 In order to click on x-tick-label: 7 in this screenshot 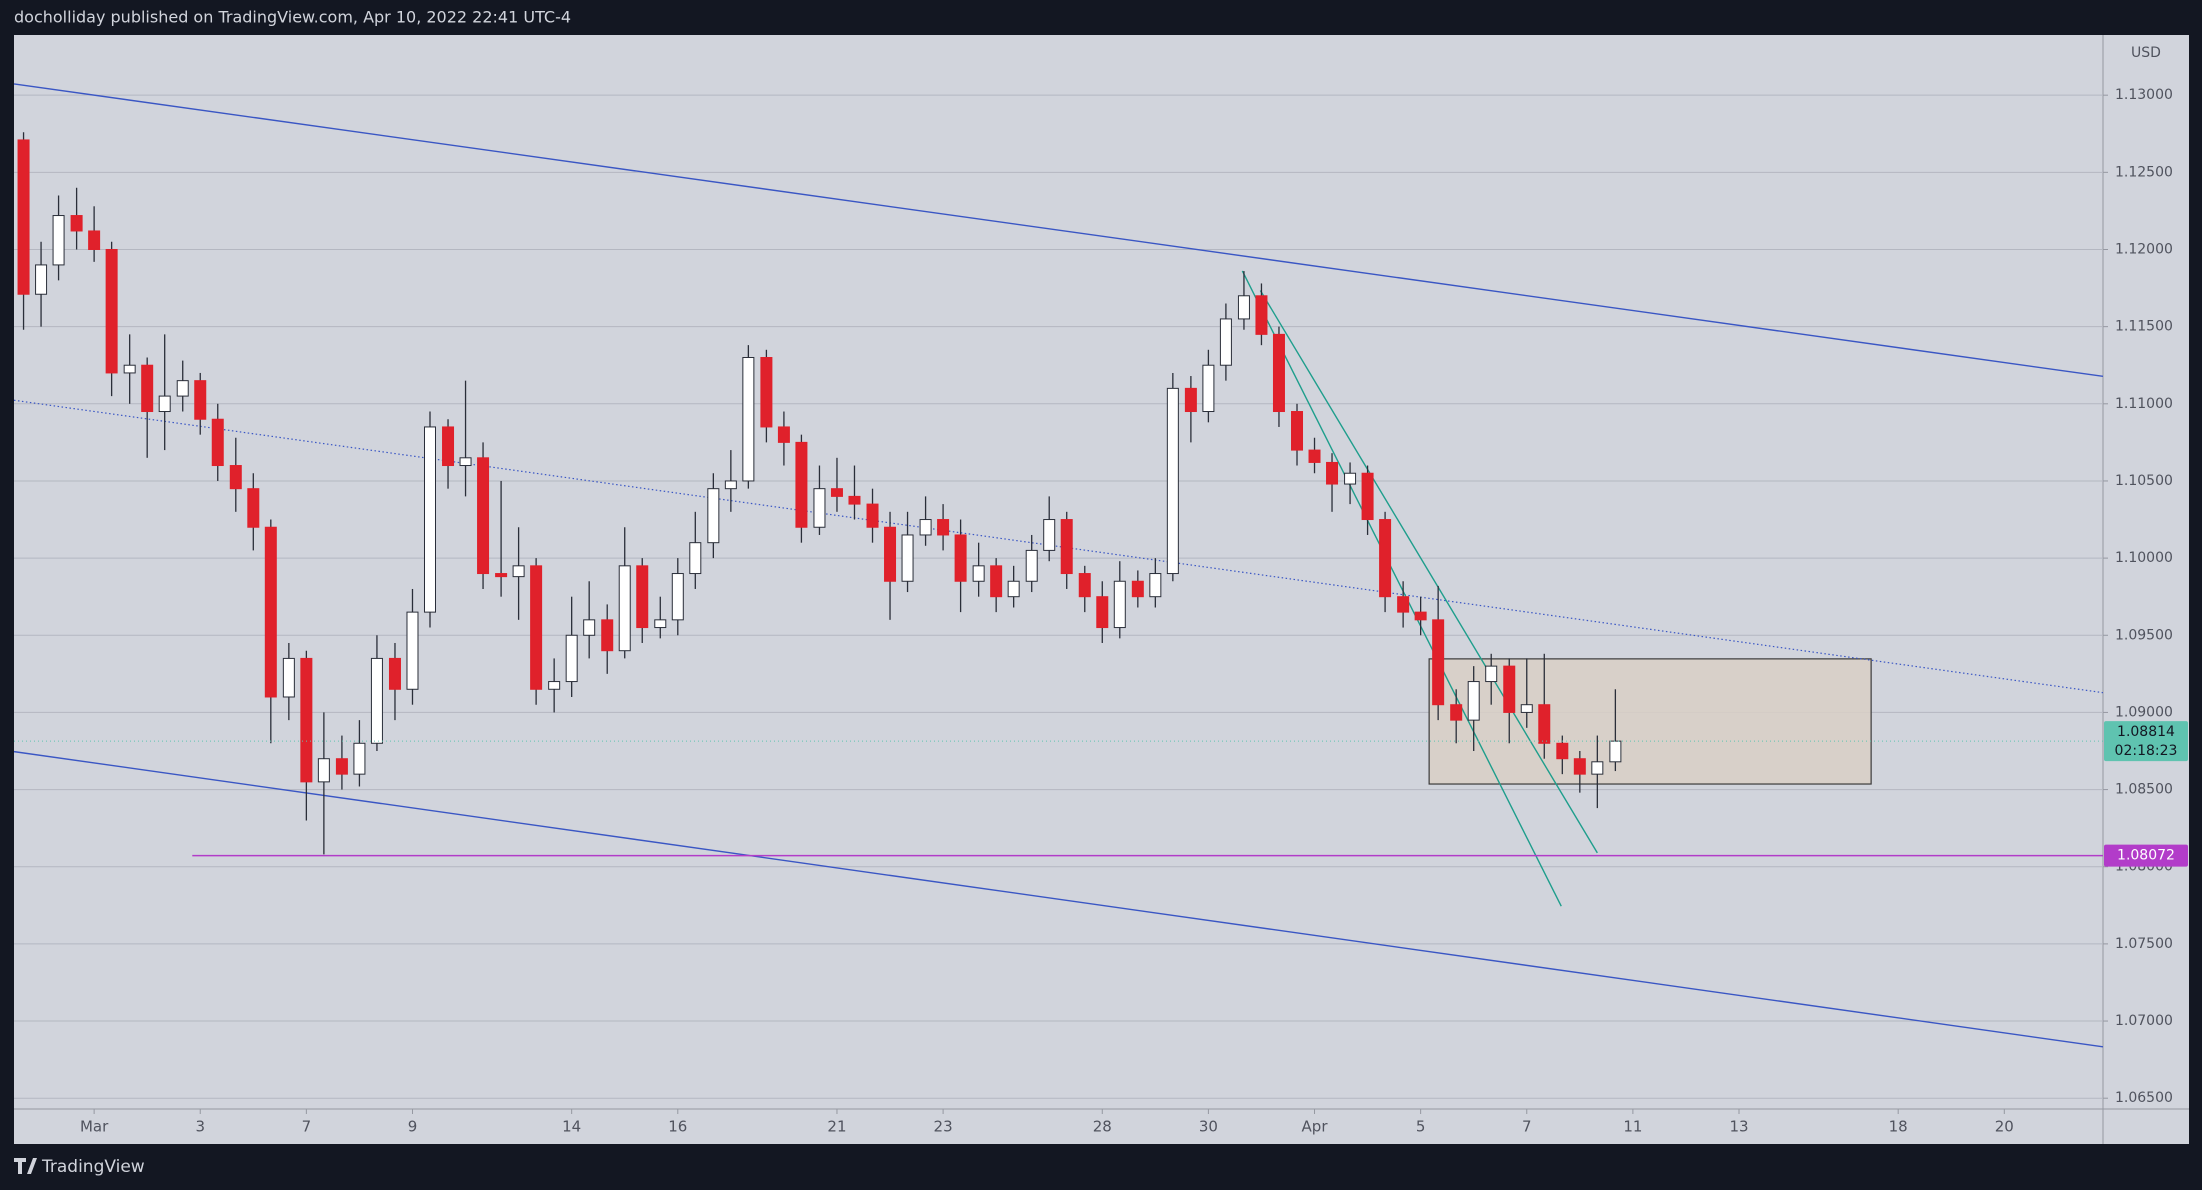, I will do `click(307, 1127)`.